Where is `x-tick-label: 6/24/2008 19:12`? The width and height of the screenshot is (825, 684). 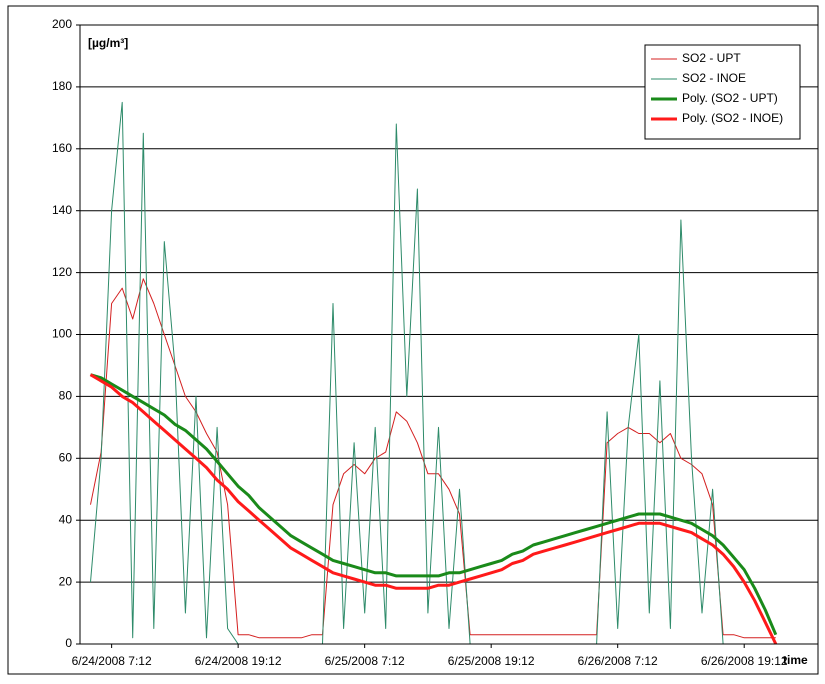 x-tick-label: 6/24/2008 19:12 is located at coordinates (238, 661).